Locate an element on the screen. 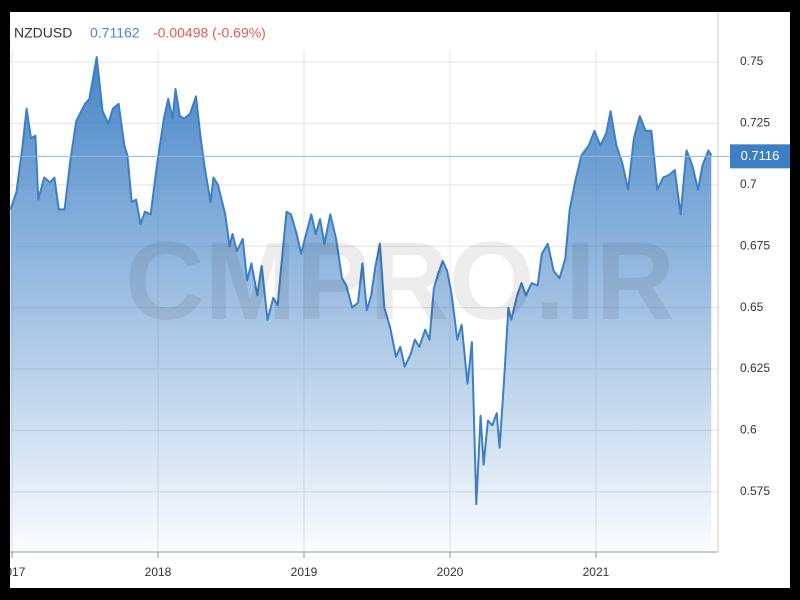 The image size is (800, 600). y-tick-label: 0.65 is located at coordinates (752, 307).